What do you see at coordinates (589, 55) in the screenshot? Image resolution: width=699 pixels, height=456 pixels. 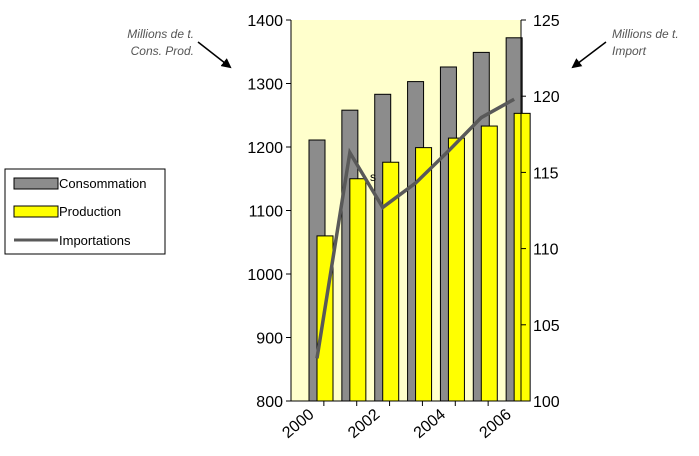 I see `right-axis-arrow` at bounding box center [589, 55].